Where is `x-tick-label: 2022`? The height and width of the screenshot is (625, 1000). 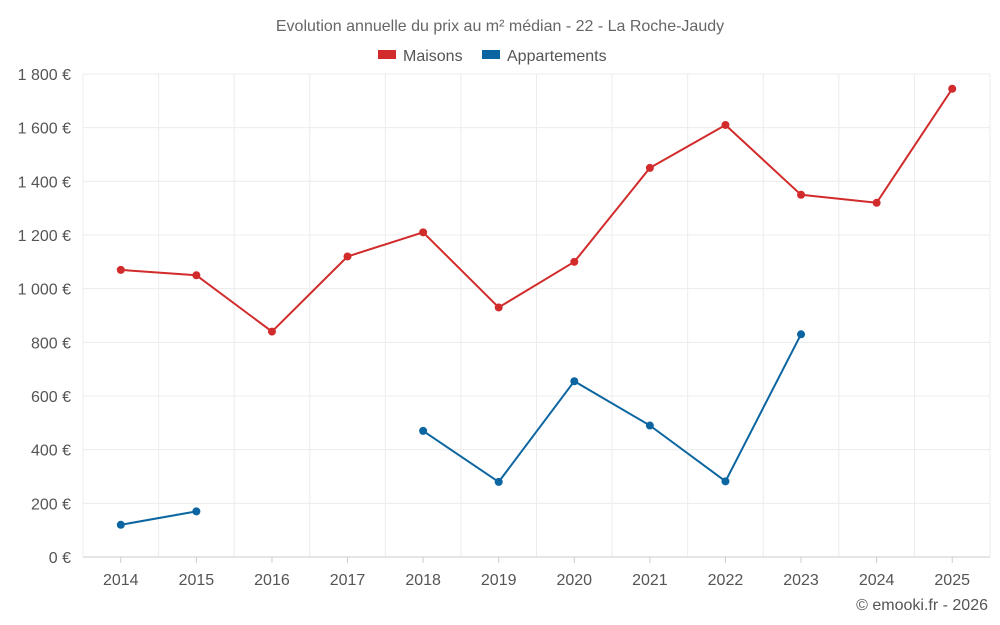 x-tick-label: 2022 is located at coordinates (726, 580).